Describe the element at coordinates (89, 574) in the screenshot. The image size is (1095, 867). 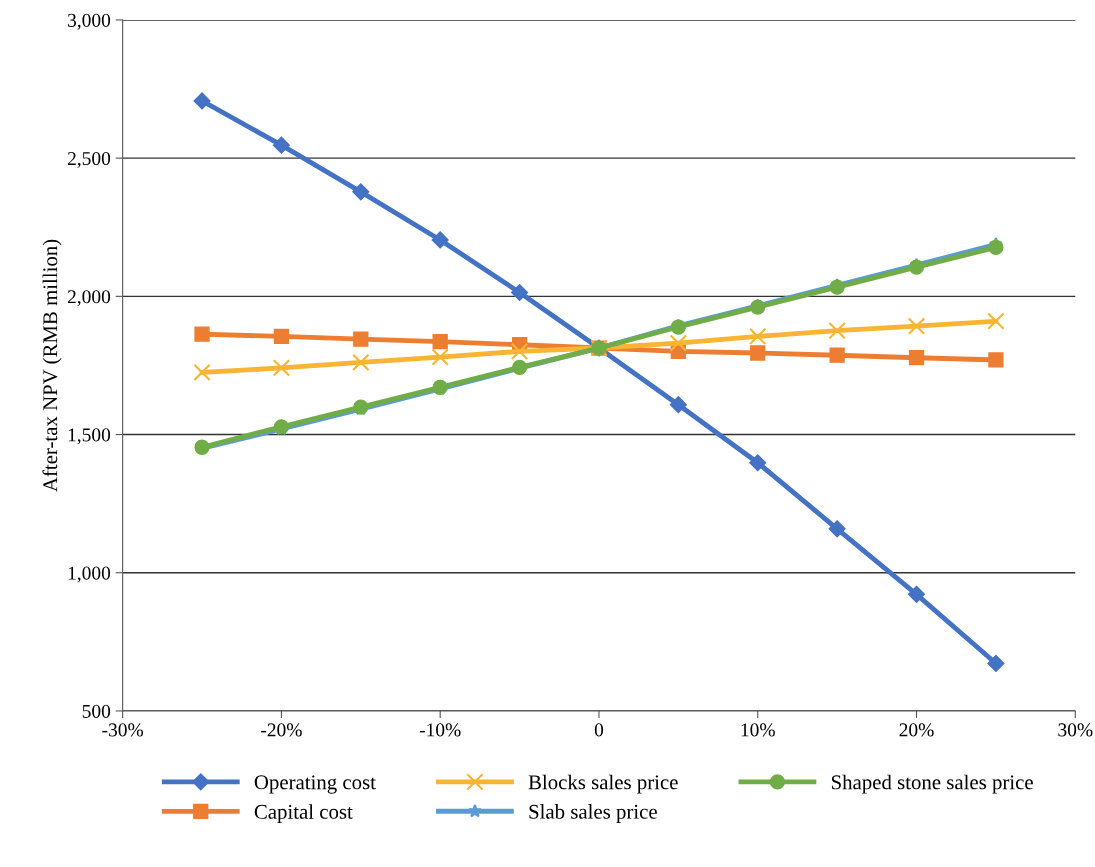
I see `y-tick-label: 1,000` at that location.